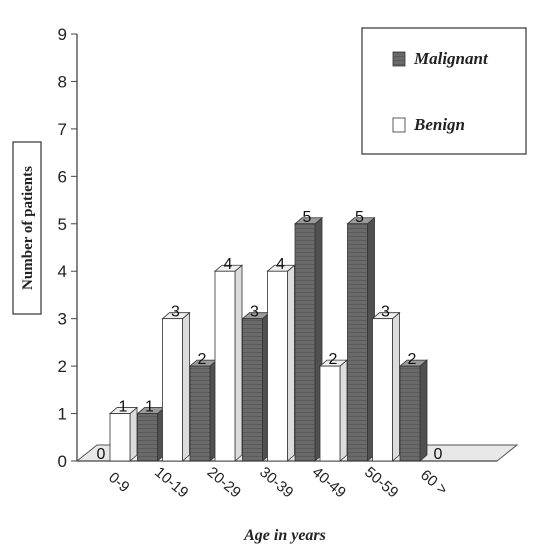 The height and width of the screenshot is (550, 535). I want to click on legend-box, so click(444, 91).